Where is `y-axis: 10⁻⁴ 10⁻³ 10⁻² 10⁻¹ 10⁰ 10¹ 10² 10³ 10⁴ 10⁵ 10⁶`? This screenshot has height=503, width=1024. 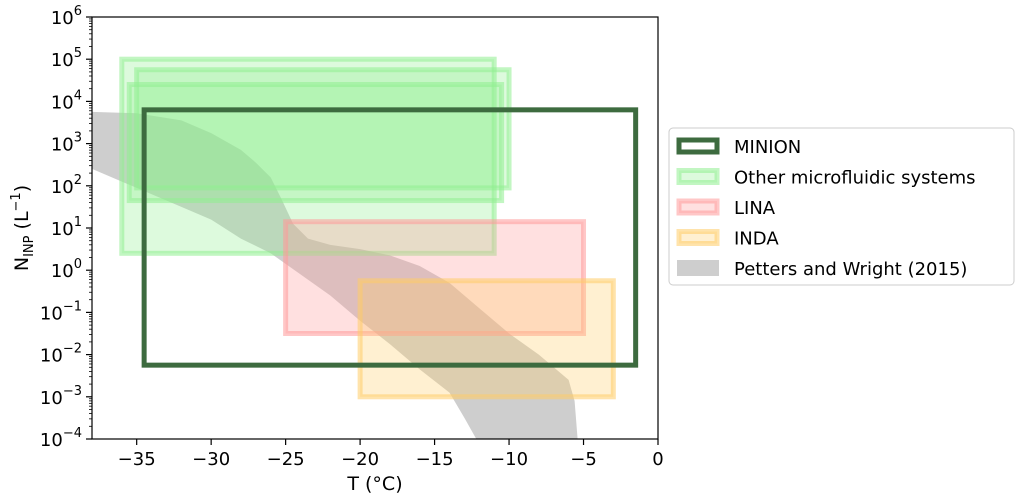 y-axis: 10⁻⁴ 10⁻³ 10⁻² 10⁻¹ 10⁰ 10¹ 10² 10³ 10⁴ 10⁵ 10⁶ is located at coordinates (66, 227).